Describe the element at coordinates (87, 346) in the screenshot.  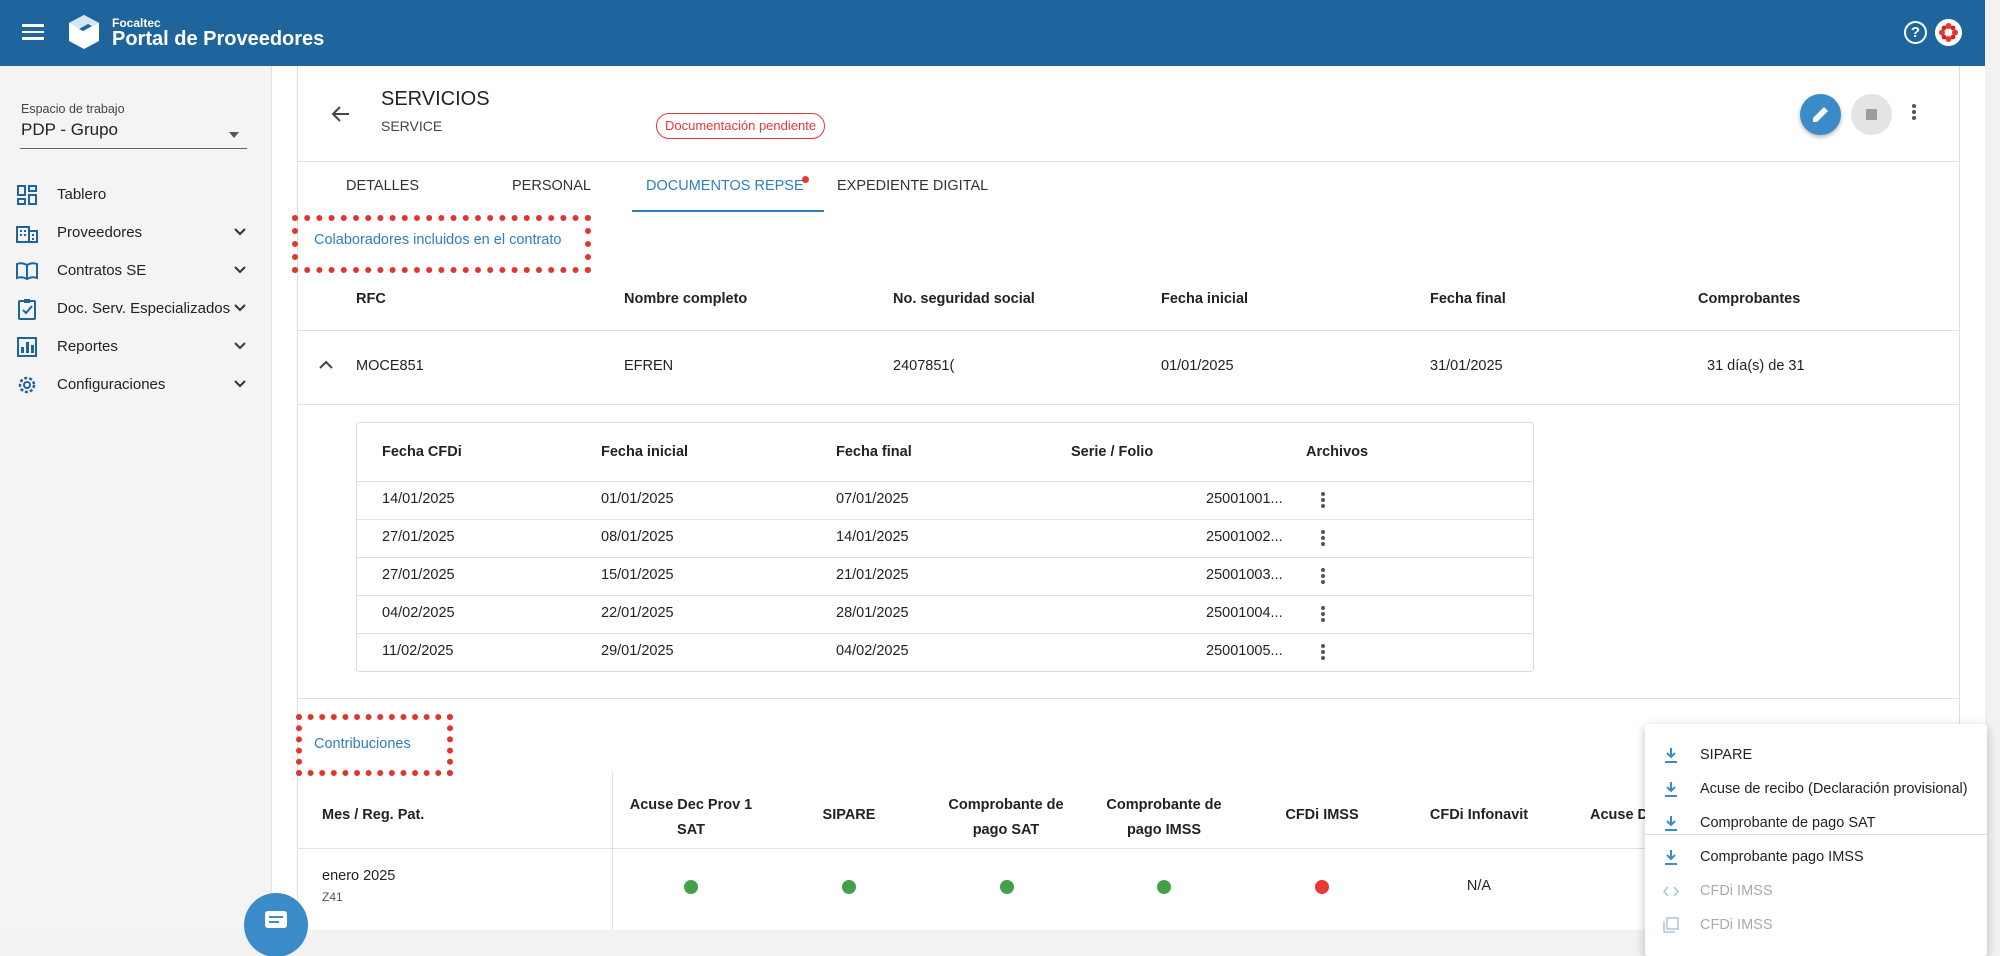
I see `sidebar-item-label: Reportes` at that location.